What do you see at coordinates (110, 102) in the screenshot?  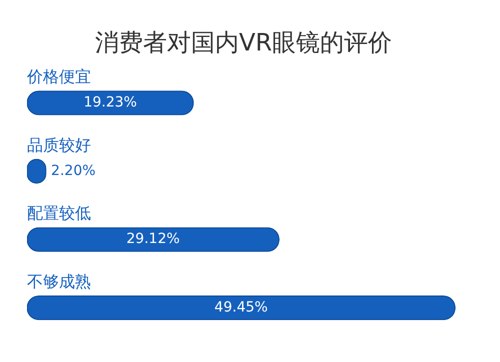 I see `data-label: 19.23%` at bounding box center [110, 102].